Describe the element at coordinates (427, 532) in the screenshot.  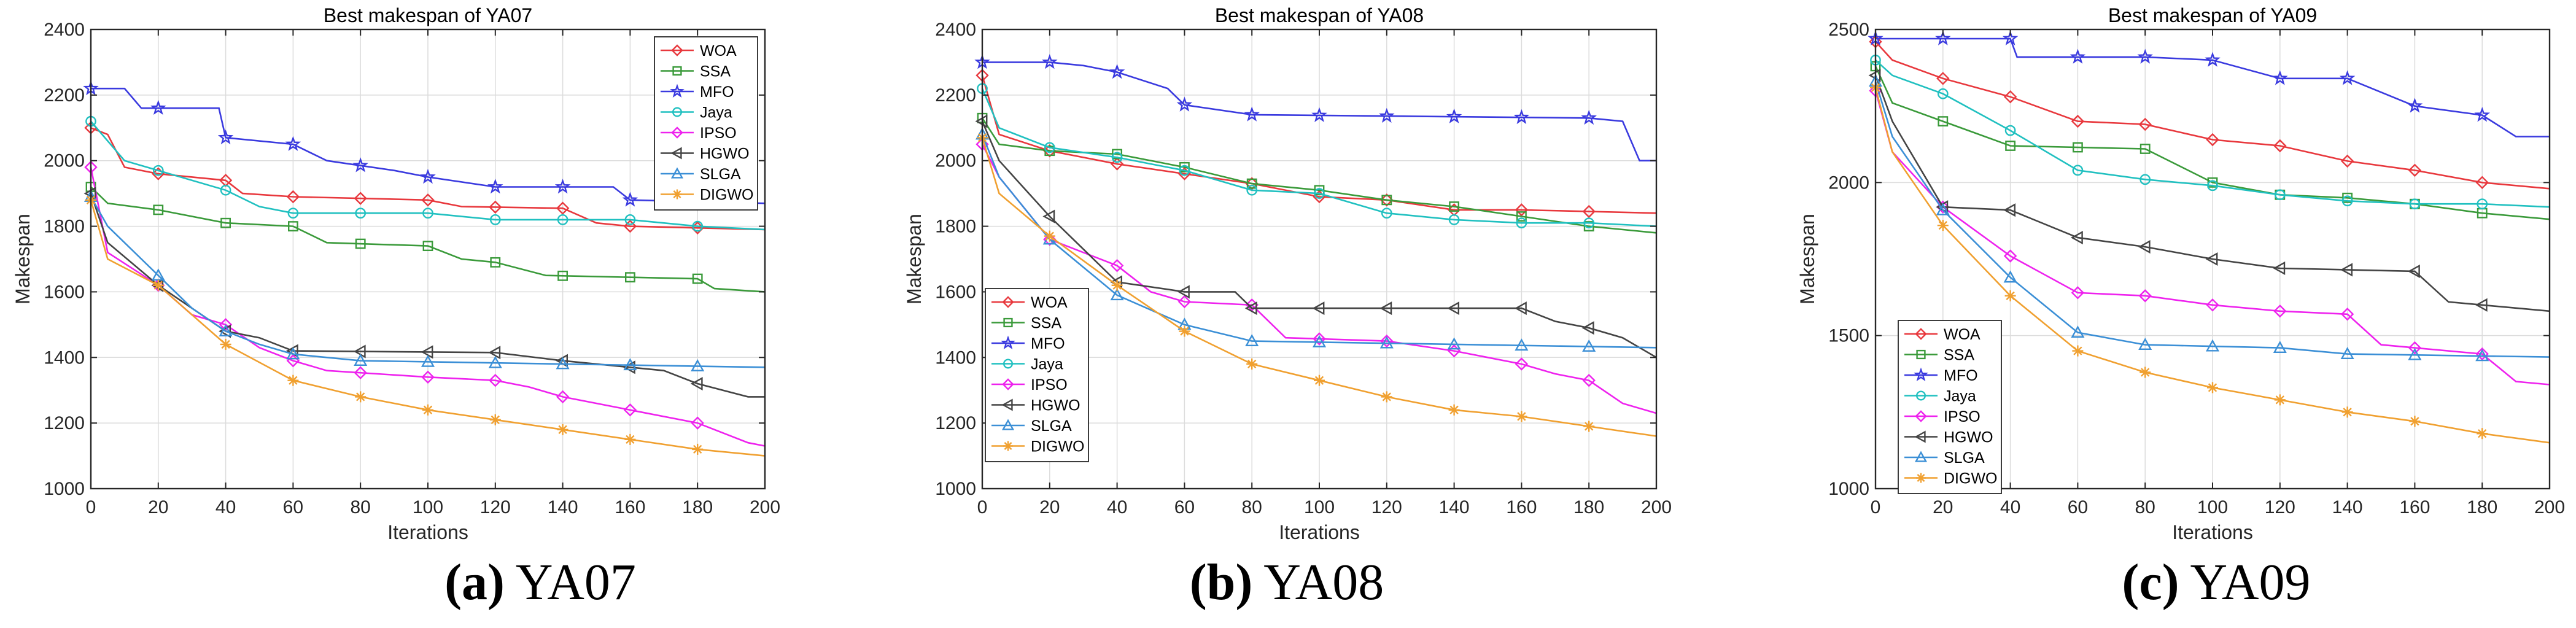
I see `x-axis-label: Iterations` at that location.